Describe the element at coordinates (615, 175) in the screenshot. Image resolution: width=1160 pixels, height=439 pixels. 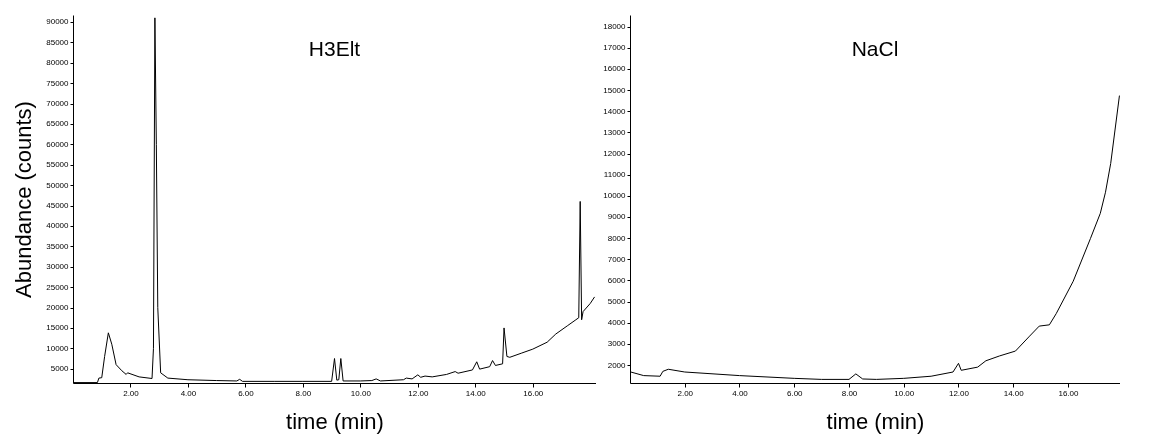
I see `y-tick-label: 11000` at that location.